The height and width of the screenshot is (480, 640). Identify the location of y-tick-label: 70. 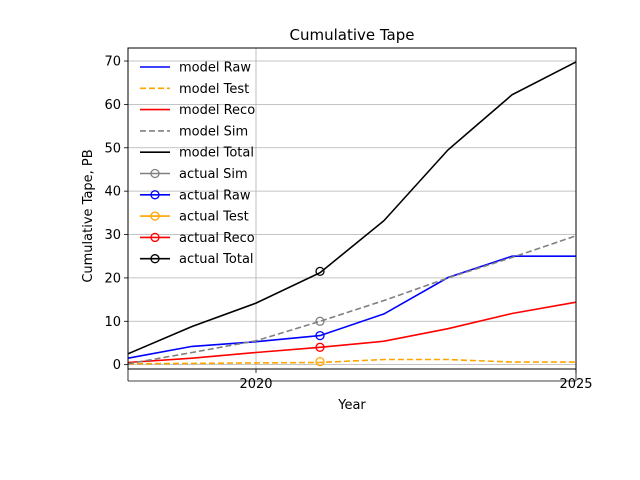
(112, 62).